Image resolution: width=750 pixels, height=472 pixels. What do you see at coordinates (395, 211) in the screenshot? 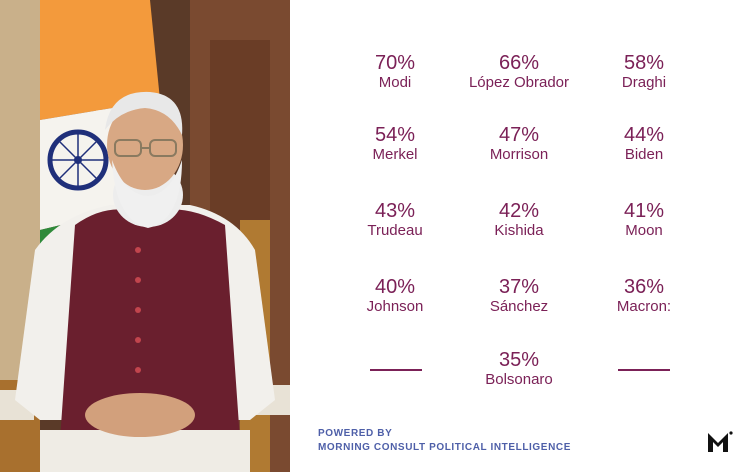
I see `leader-pct: 43%` at bounding box center [395, 211].